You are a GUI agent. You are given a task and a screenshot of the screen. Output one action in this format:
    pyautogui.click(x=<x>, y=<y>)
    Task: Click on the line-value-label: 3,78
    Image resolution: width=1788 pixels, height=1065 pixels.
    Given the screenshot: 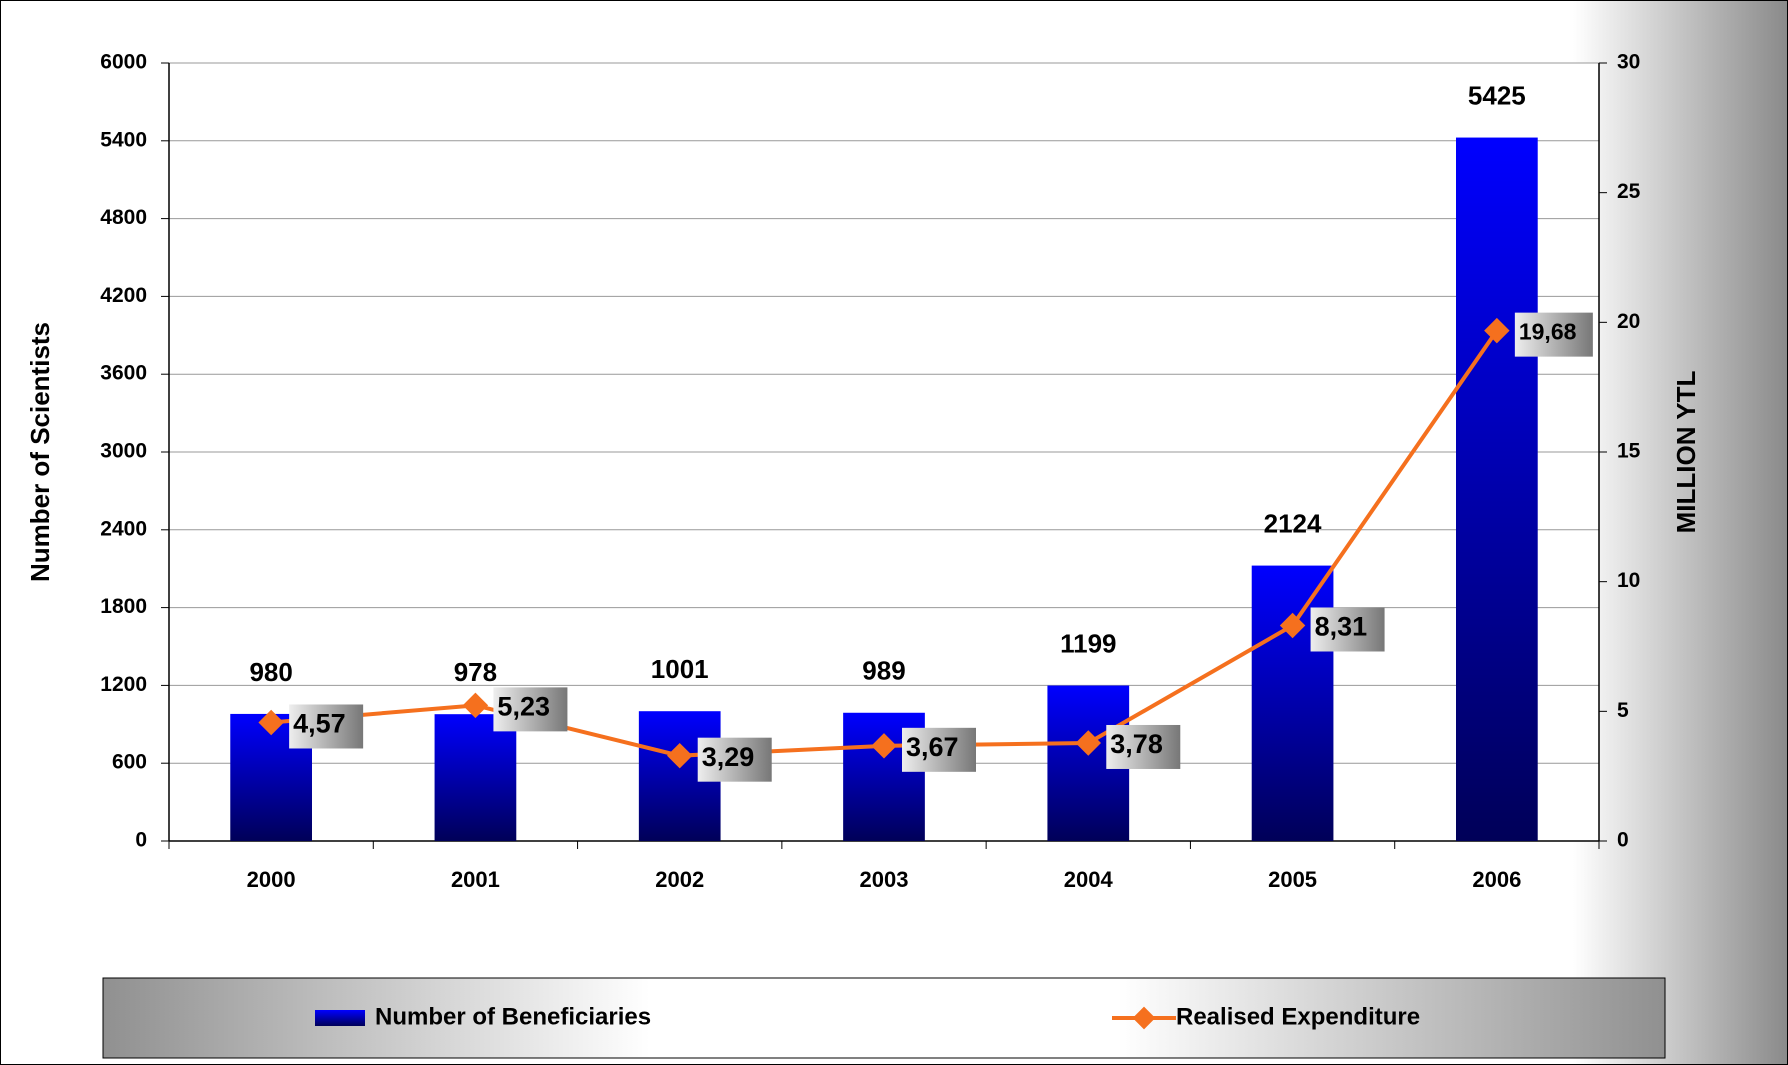 What is the action you would take?
    pyautogui.click(x=1136, y=744)
    